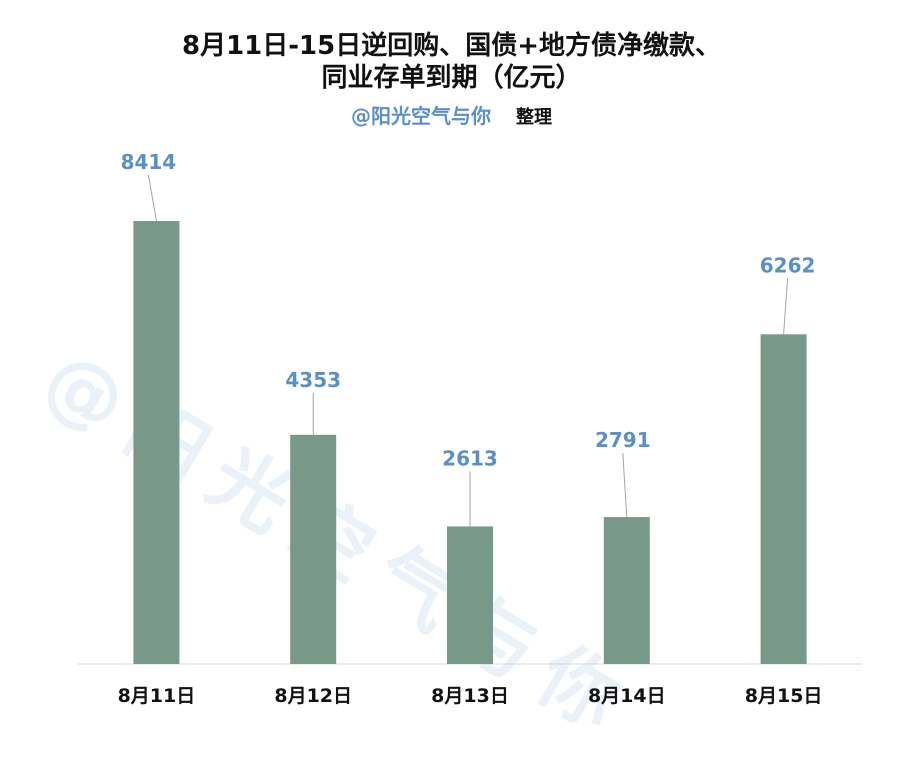 This screenshot has width=903, height=760. What do you see at coordinates (421, 116) in the screenshot?
I see `author-handle: @阳光空气与你` at bounding box center [421, 116].